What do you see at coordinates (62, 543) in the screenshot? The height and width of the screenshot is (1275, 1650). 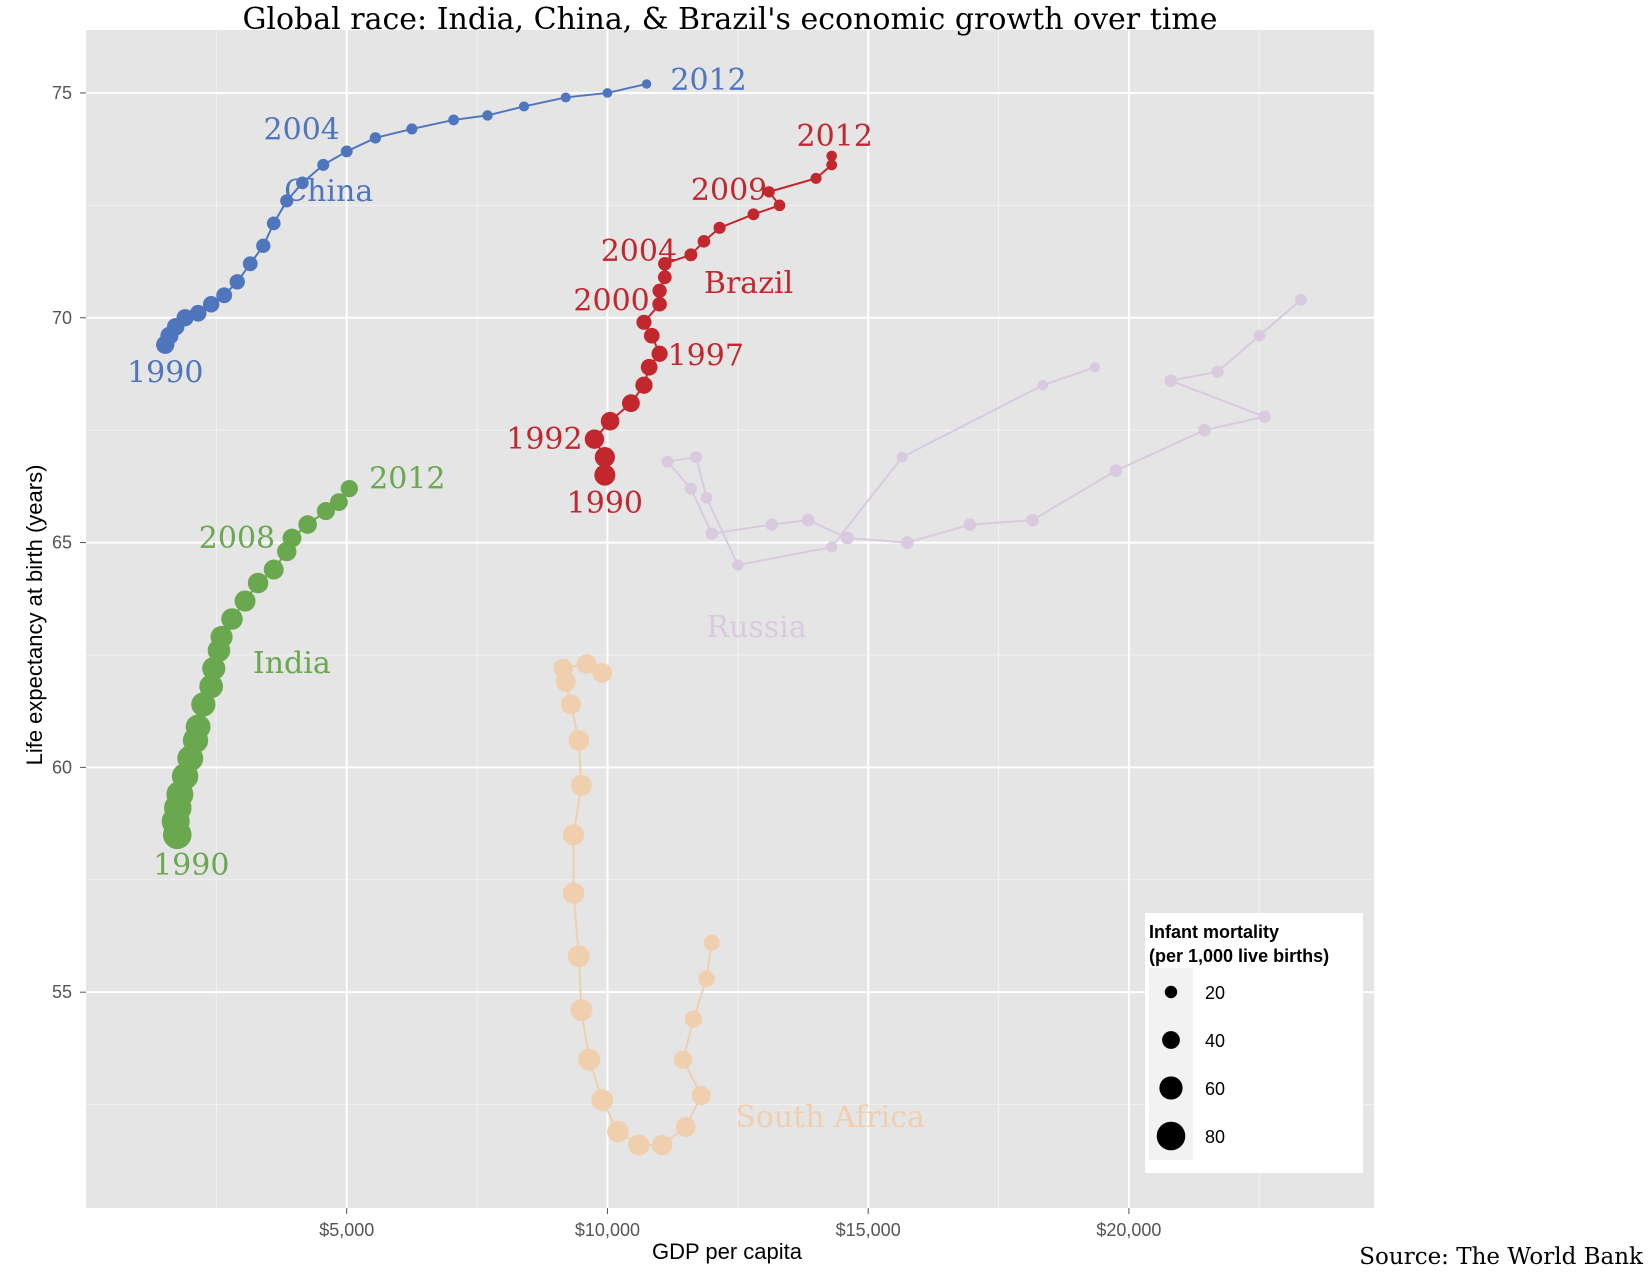 I see `y-tick-label: 65` at bounding box center [62, 543].